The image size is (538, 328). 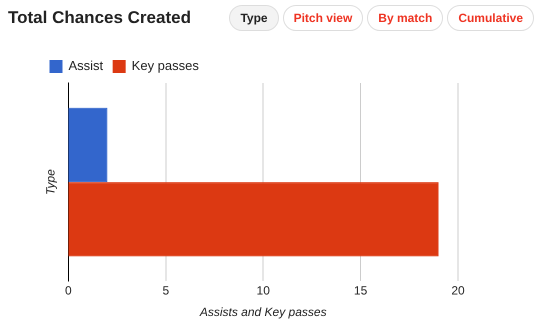 I want to click on y-axis-title: Type, so click(x=51, y=181).